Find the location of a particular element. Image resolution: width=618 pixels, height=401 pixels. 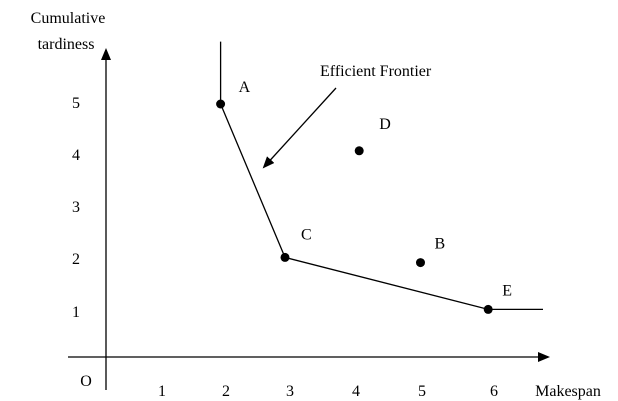

origin-label: O is located at coordinates (86, 381).